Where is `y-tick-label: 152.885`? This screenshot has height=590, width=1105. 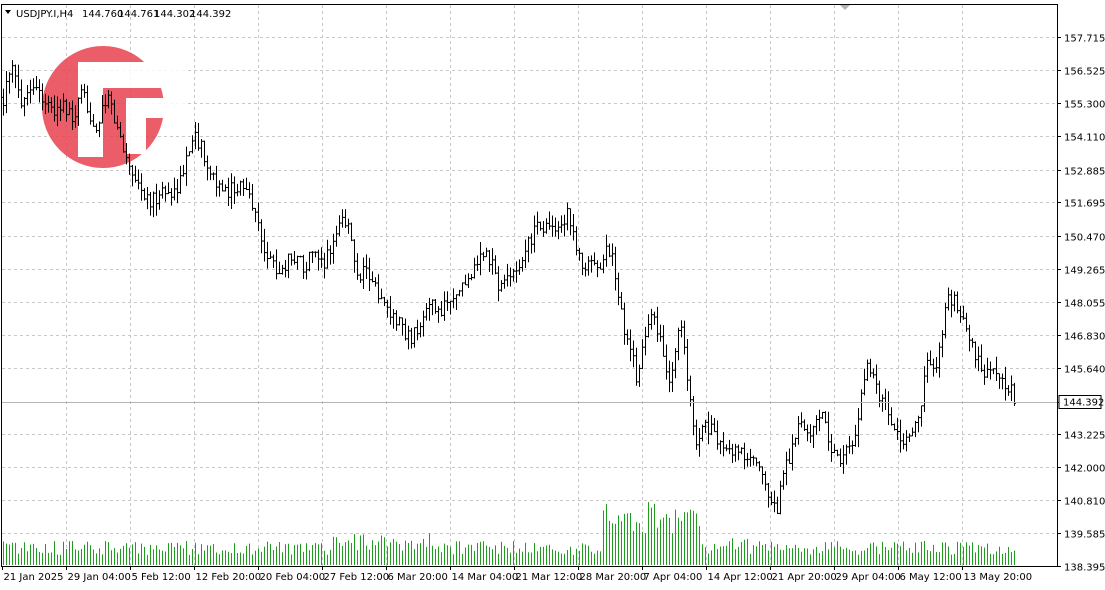
y-tick-label: 152.885 is located at coordinates (1084, 172).